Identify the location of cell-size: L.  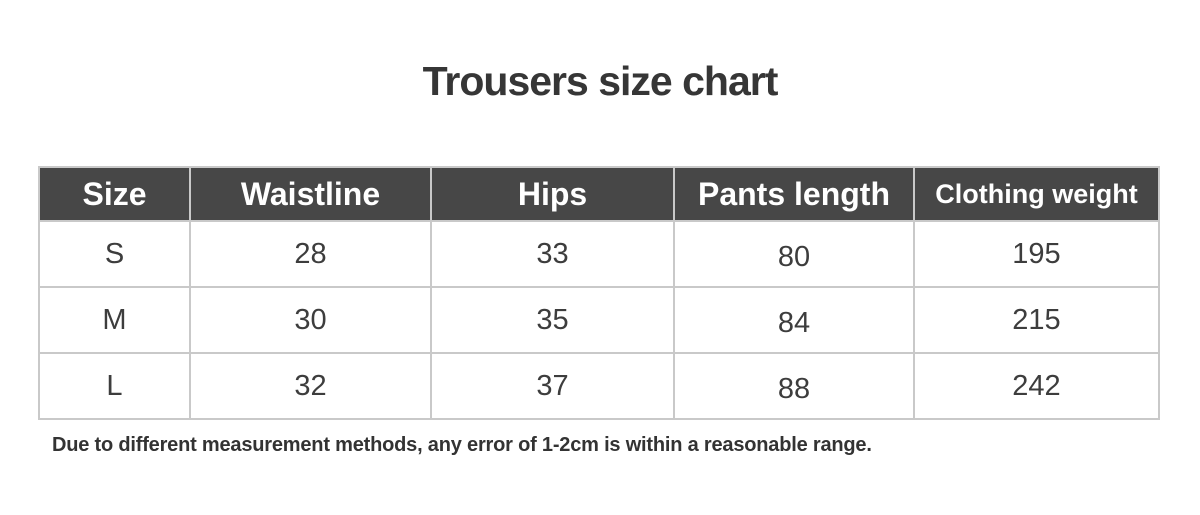
(114, 386).